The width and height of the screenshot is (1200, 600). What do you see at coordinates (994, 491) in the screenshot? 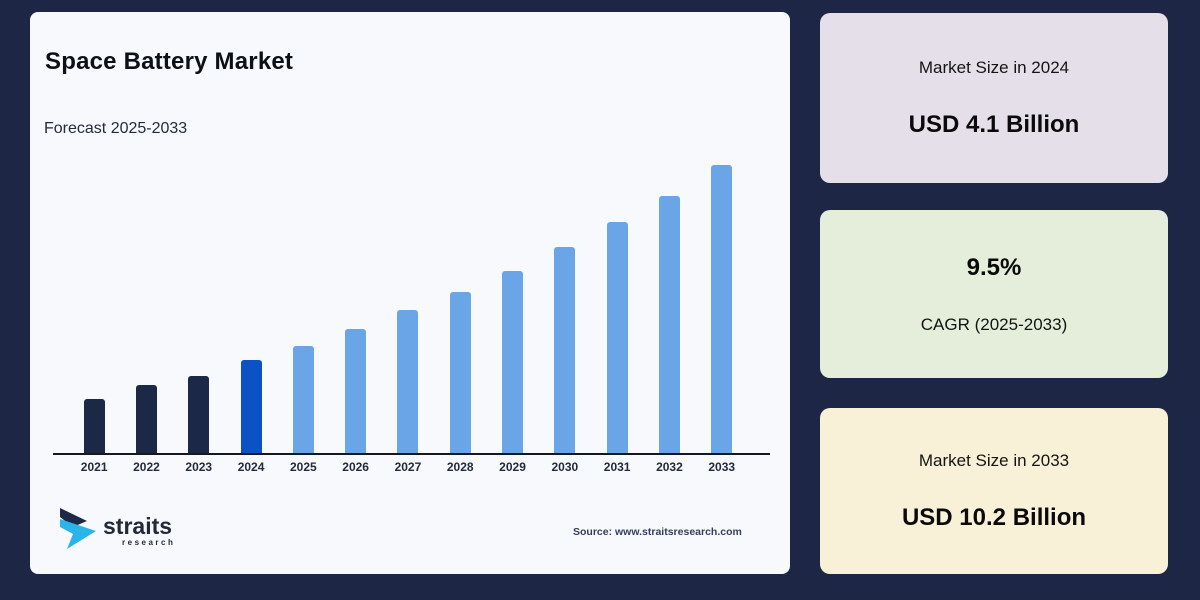
I see `stat-panel-market-size-2033: Market Size in 2033 USD 10.2 Billion` at bounding box center [994, 491].